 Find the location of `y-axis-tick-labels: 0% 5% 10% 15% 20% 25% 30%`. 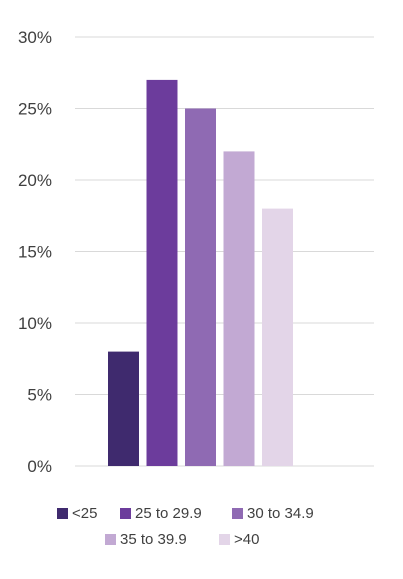

y-axis-tick-labels: 0% 5% 10% 15% 20% 25% 30% is located at coordinates (35, 252).